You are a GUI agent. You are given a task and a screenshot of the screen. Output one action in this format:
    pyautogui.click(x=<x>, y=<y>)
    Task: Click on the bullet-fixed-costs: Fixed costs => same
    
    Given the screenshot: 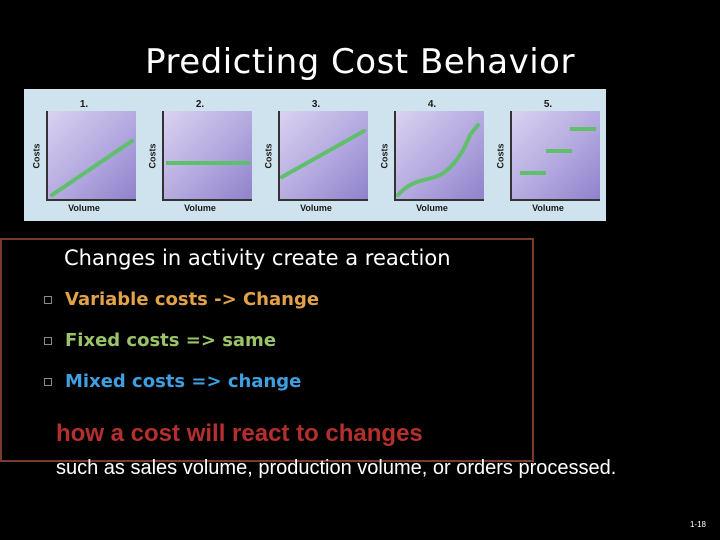 What is the action you would take?
    pyautogui.click(x=160, y=340)
    